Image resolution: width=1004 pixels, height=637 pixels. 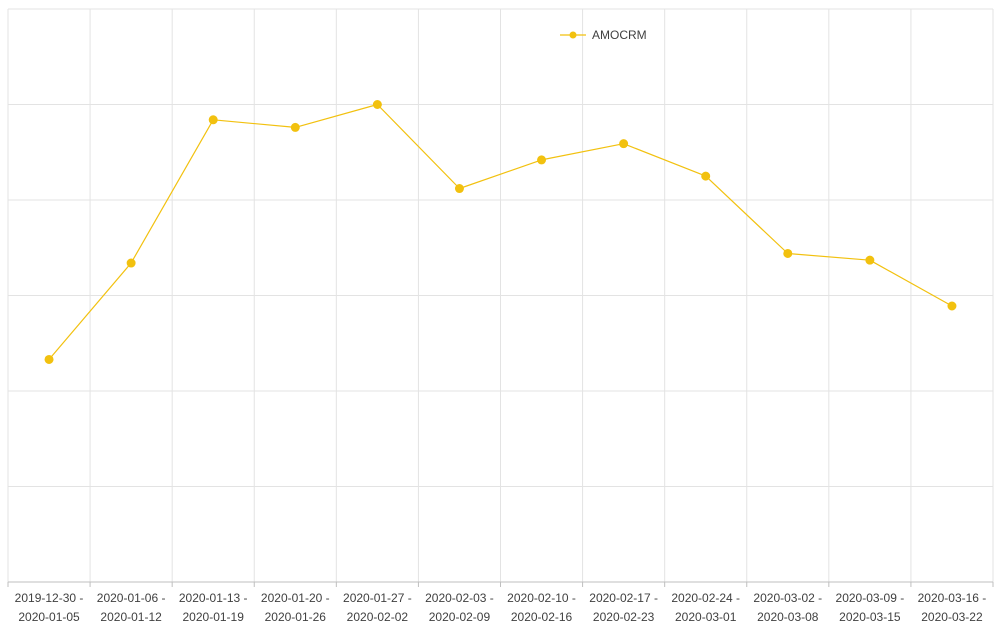 I want to click on legend: AMOCRM, so click(x=603, y=35).